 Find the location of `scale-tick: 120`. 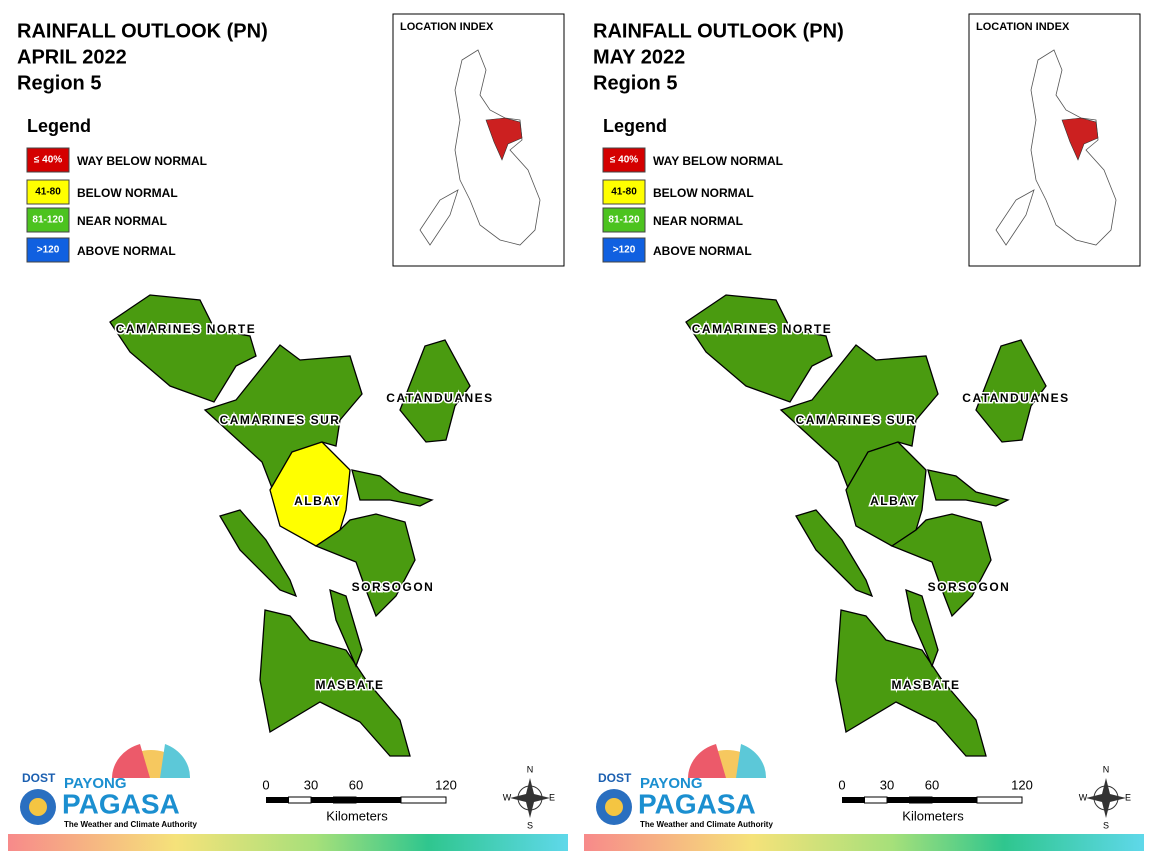

scale-tick: 120 is located at coordinates (1022, 784).